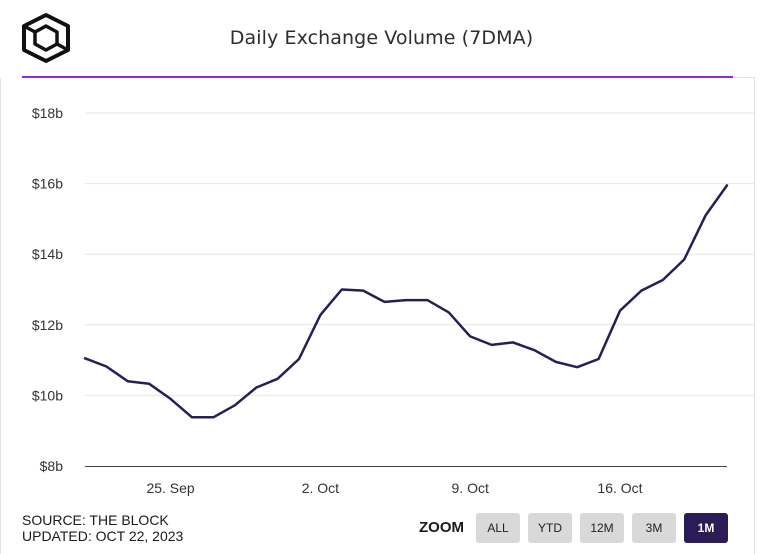  What do you see at coordinates (654, 528) in the screenshot?
I see `zoom-3m-button: 3M` at bounding box center [654, 528].